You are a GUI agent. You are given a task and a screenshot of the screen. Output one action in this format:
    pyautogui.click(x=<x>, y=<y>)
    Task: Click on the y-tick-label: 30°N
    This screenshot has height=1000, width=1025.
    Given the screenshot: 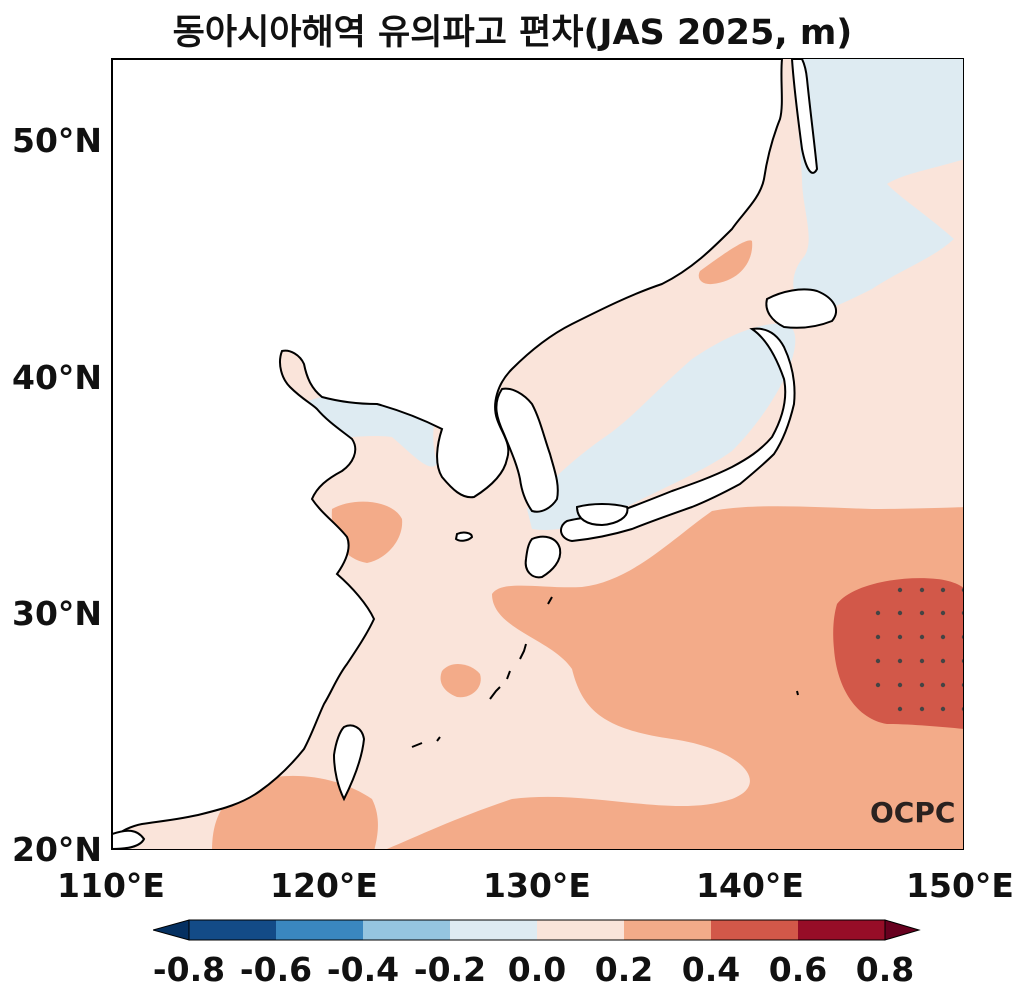 What is the action you would take?
    pyautogui.click(x=57, y=613)
    